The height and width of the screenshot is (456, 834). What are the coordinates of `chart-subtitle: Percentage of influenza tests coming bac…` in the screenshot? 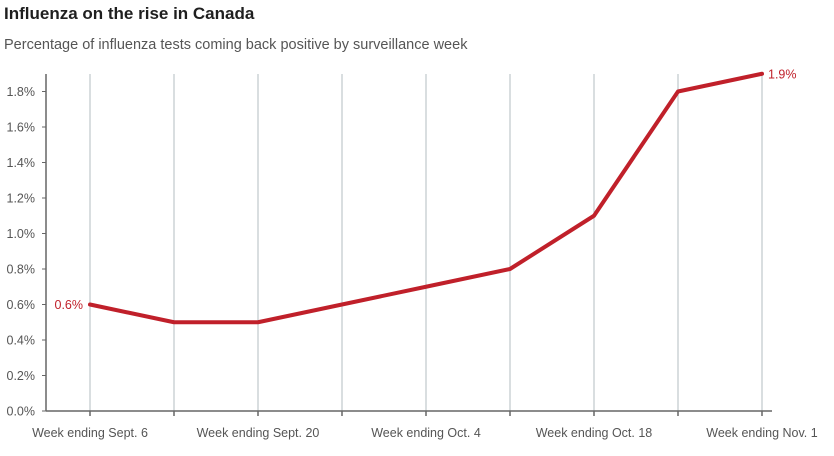 It's located at (236, 45).